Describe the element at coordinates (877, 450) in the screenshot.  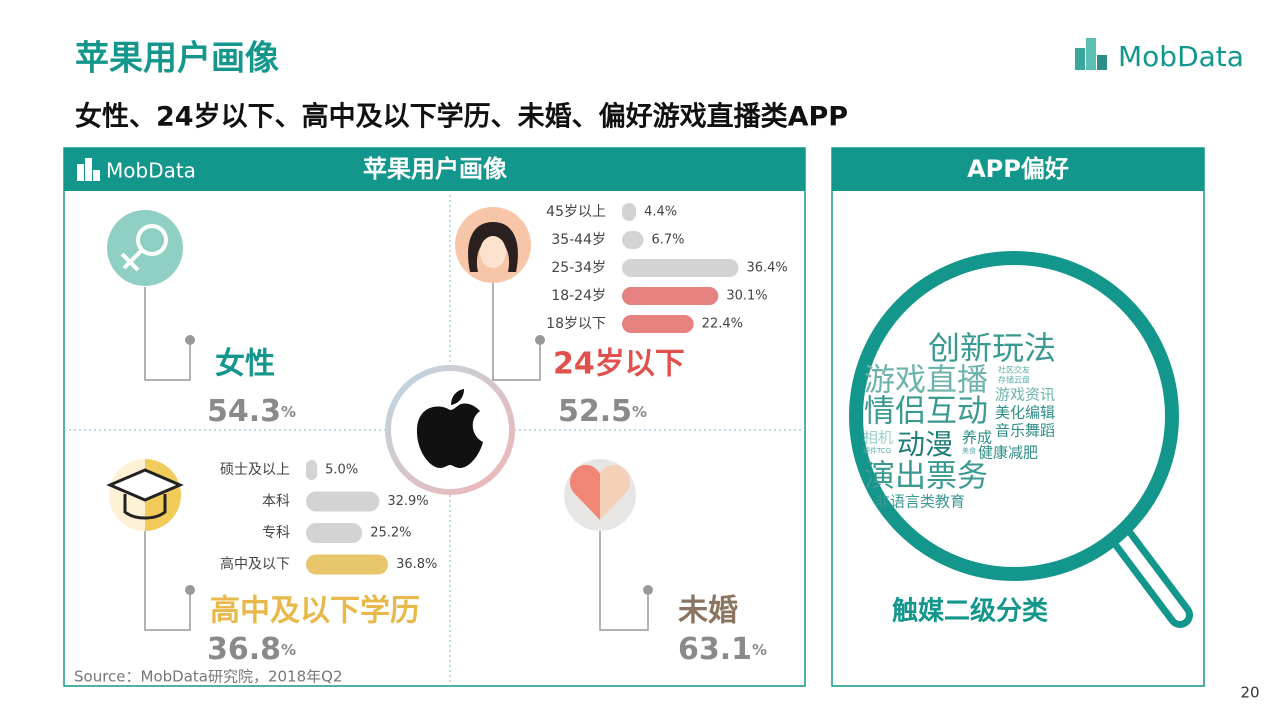
I see `cloud-word: 硬件TCG` at that location.